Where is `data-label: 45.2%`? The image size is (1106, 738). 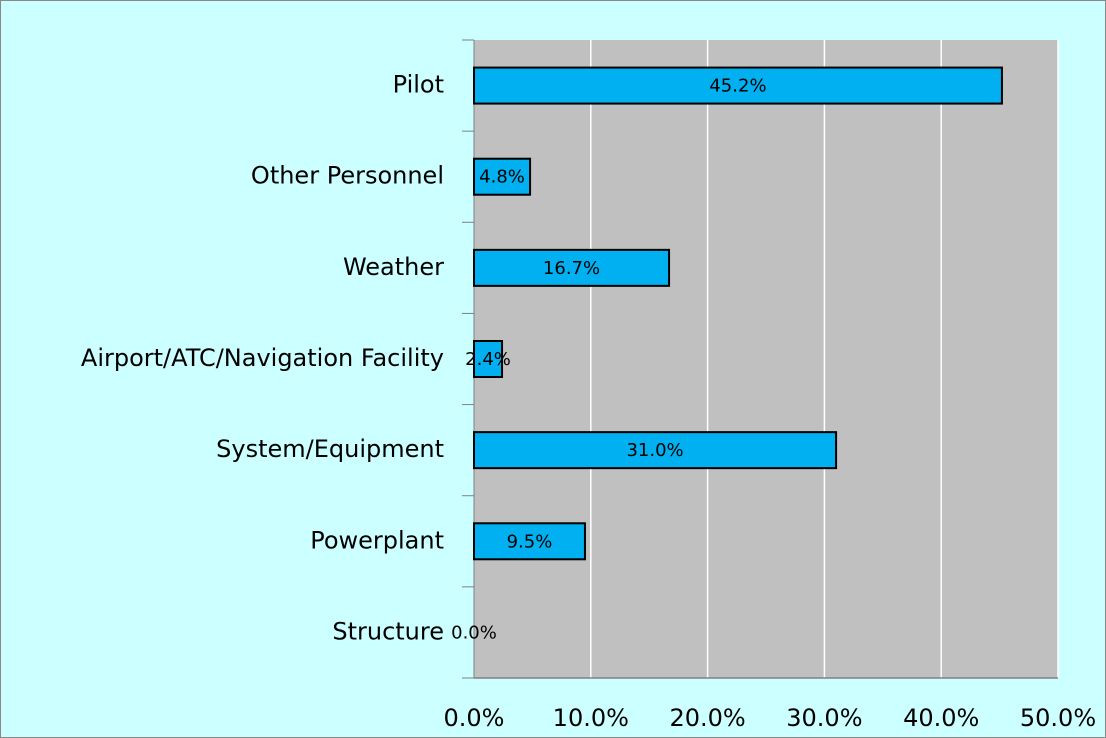 data-label: 45.2% is located at coordinates (737, 86).